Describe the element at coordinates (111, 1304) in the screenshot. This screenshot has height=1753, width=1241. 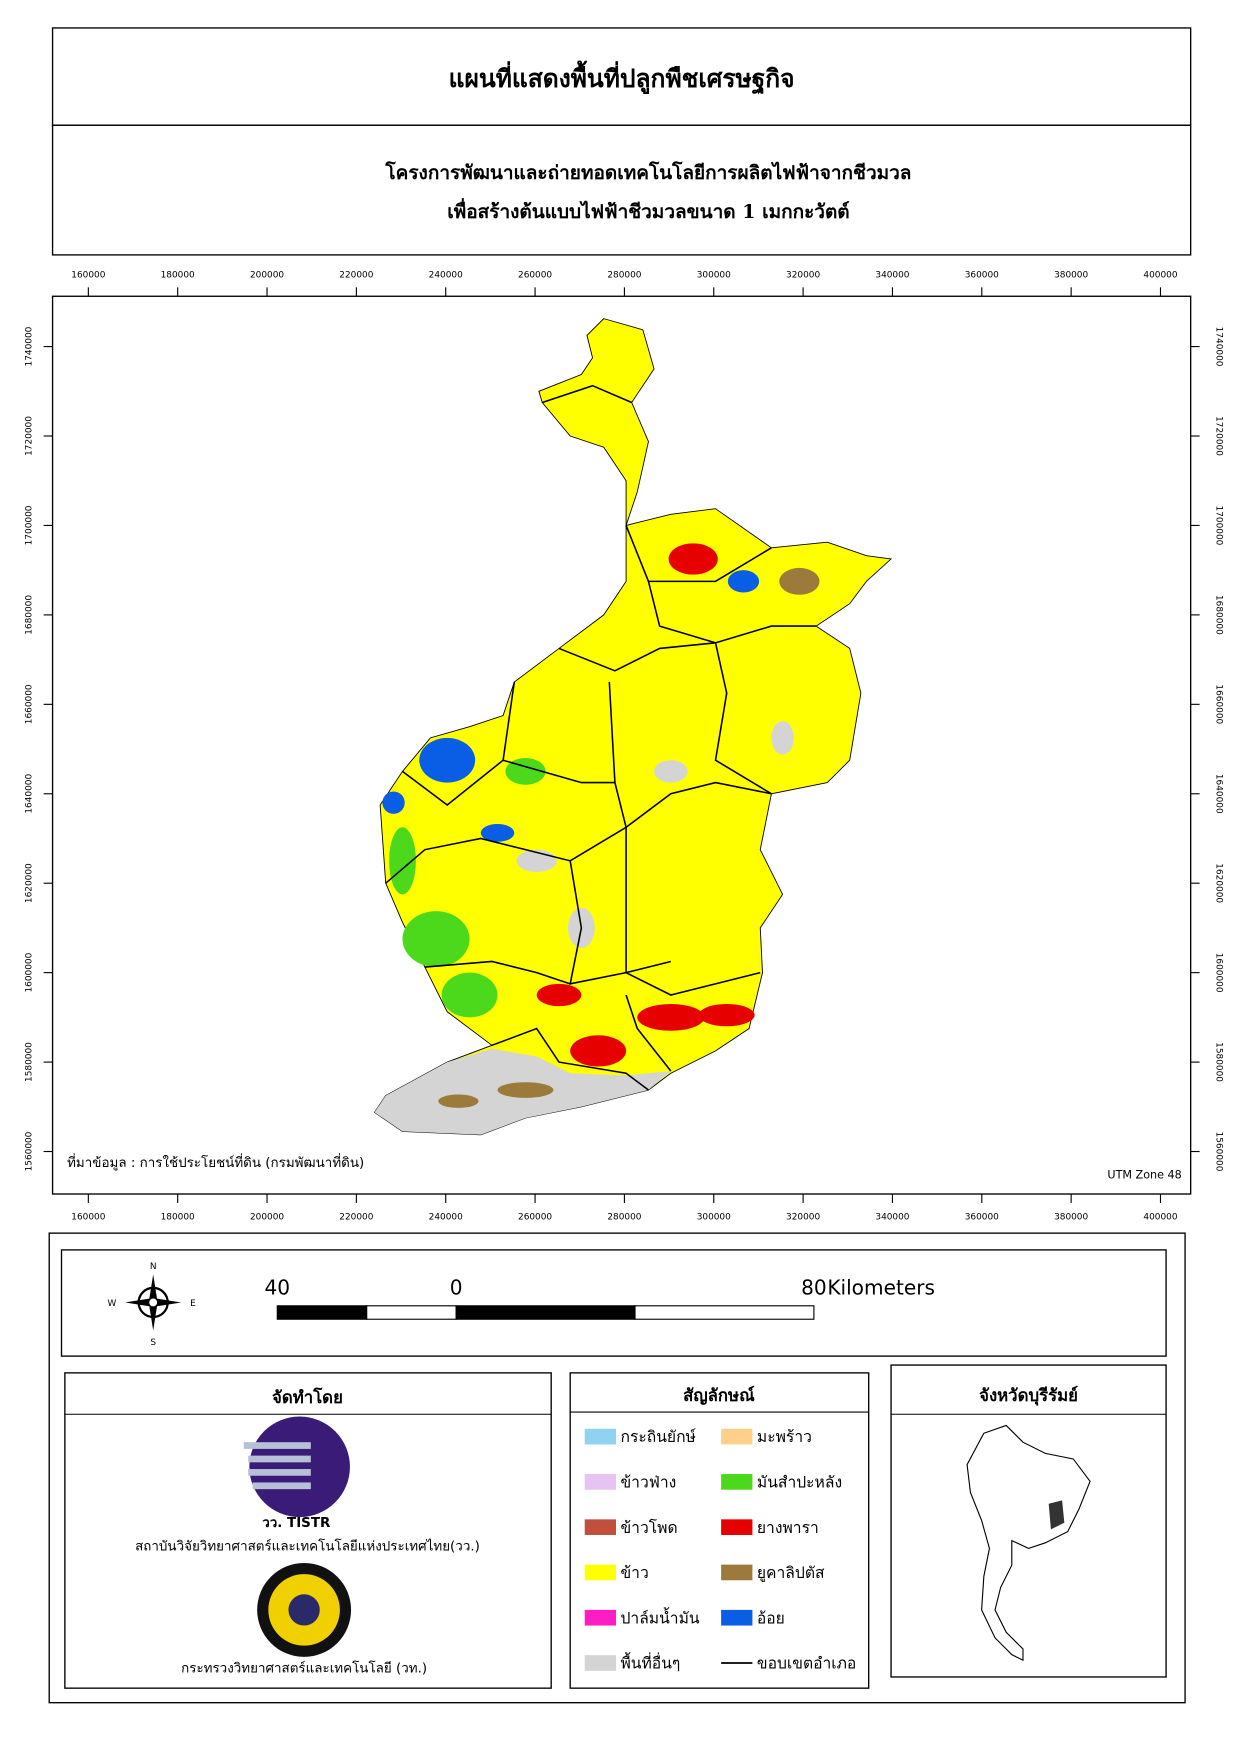
I see `west-label: W` at that location.